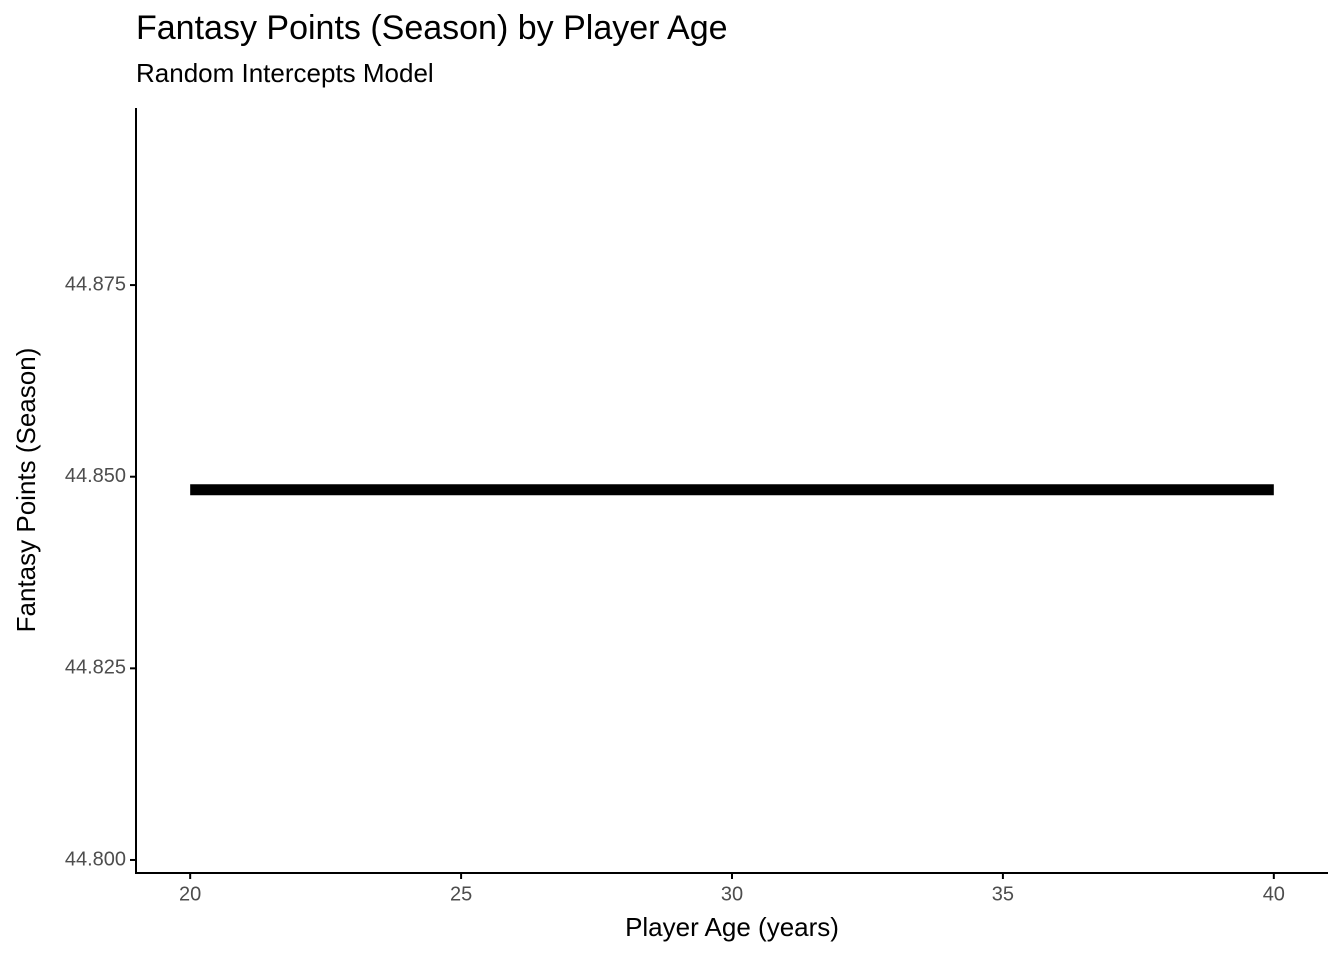  I want to click on x-tick-label: 20, so click(190, 894).